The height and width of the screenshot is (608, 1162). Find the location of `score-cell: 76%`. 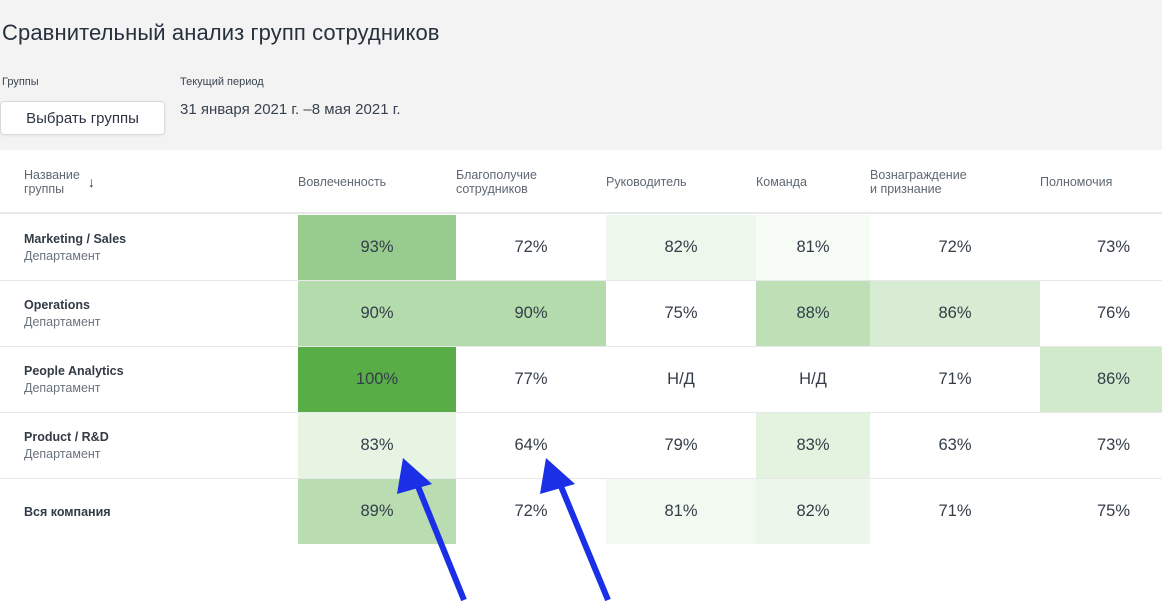

score-cell: 76% is located at coordinates (1101, 313).